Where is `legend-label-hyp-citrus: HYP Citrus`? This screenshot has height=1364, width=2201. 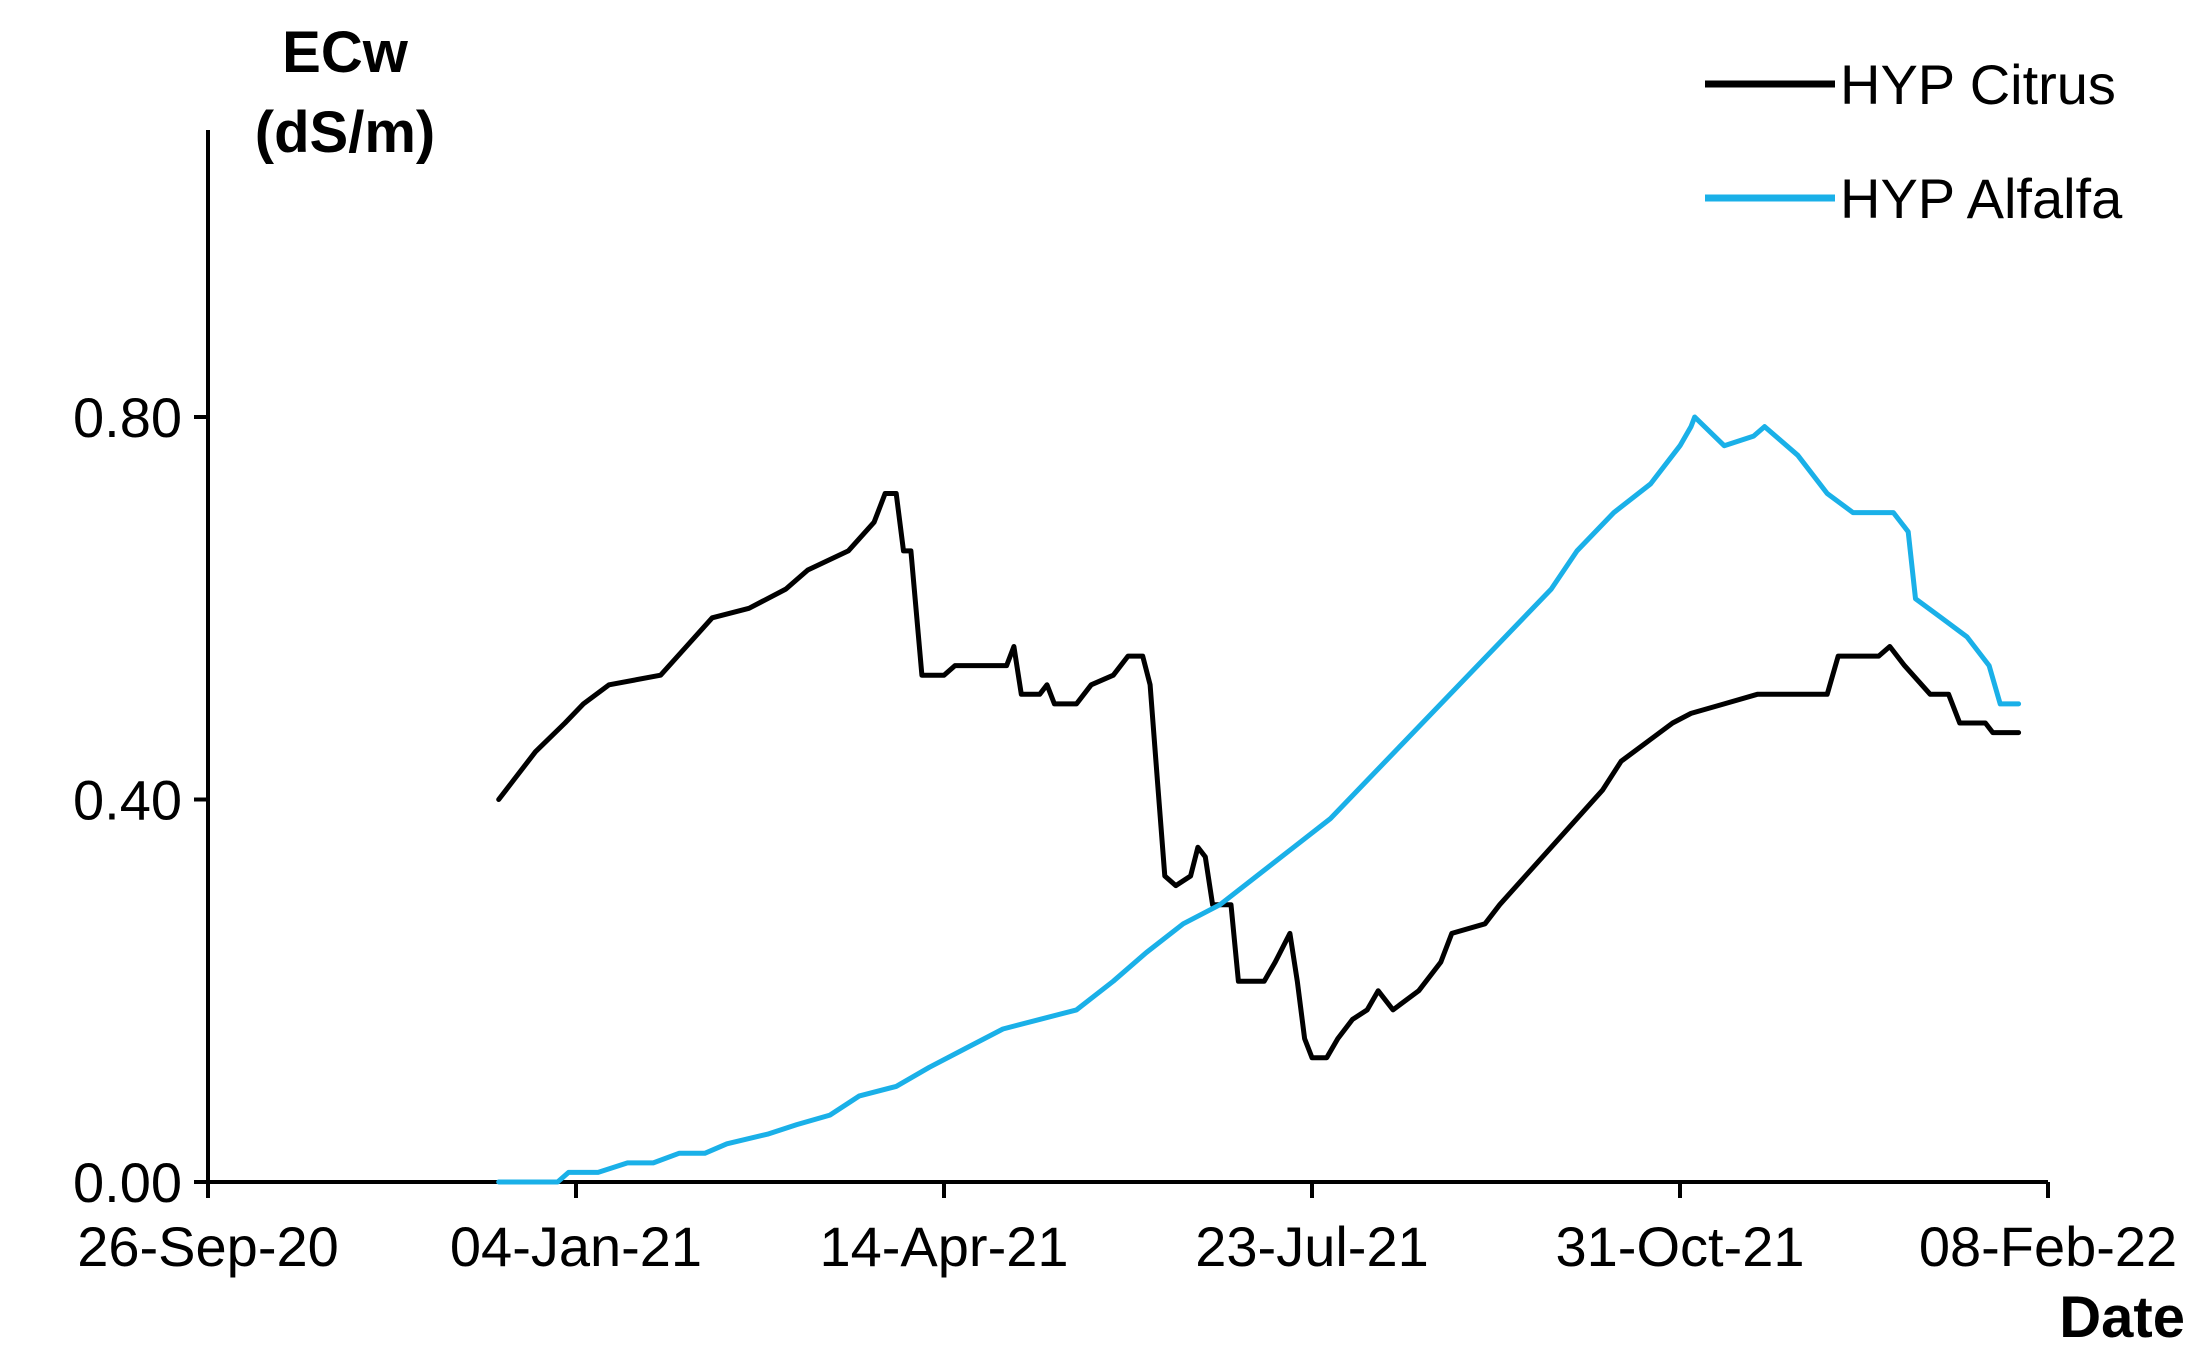
legend-label-hyp-citrus: HYP Citrus is located at coordinates (1978, 84).